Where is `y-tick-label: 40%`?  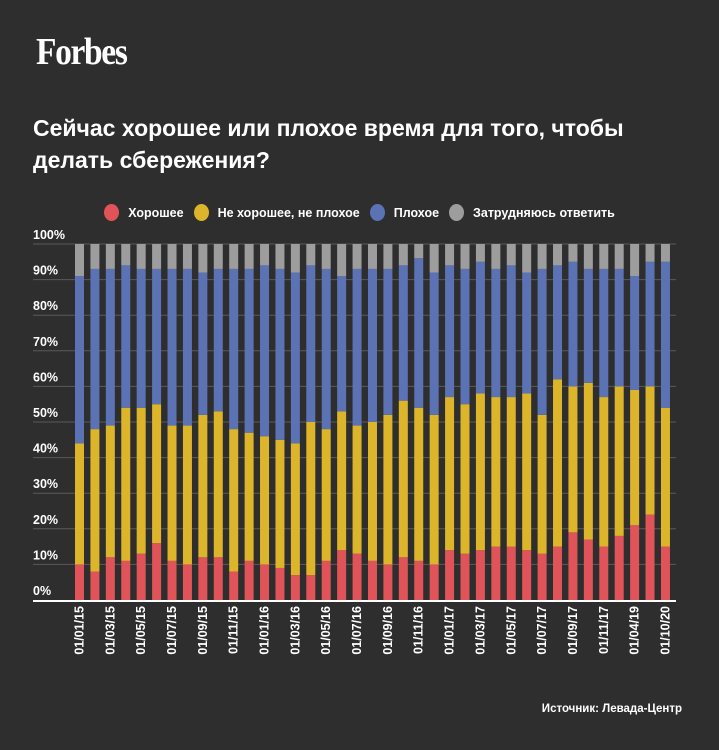 y-tick-label: 40% is located at coordinates (45, 449).